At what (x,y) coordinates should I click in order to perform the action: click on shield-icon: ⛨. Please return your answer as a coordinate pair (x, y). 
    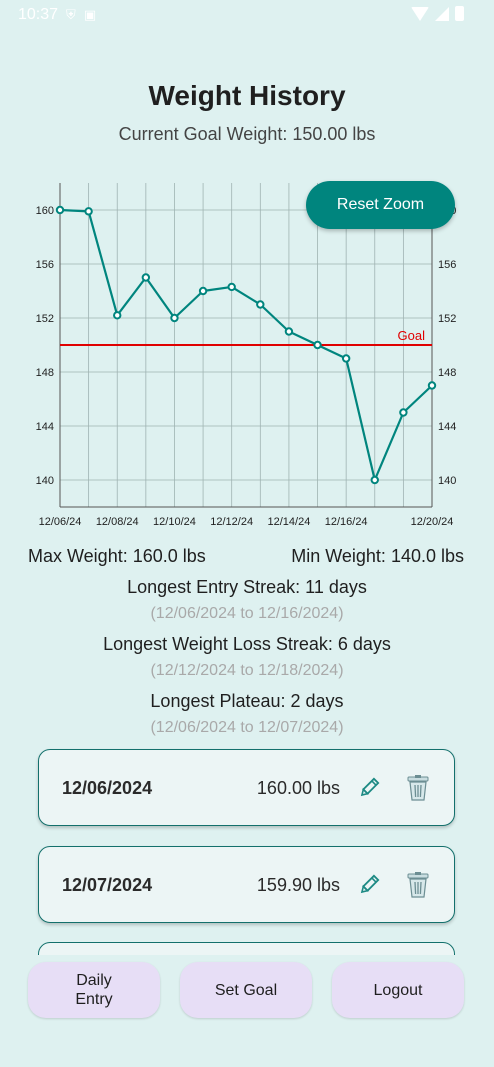
    Looking at the image, I should click on (71, 15).